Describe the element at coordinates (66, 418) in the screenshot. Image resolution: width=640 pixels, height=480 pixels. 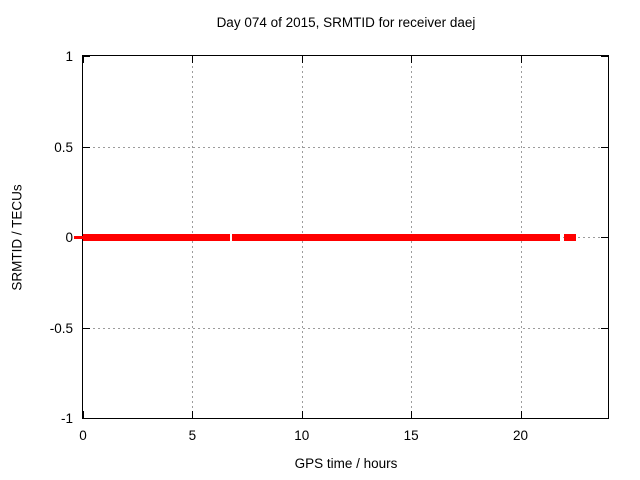
I see `y-tick-label: -1` at that location.